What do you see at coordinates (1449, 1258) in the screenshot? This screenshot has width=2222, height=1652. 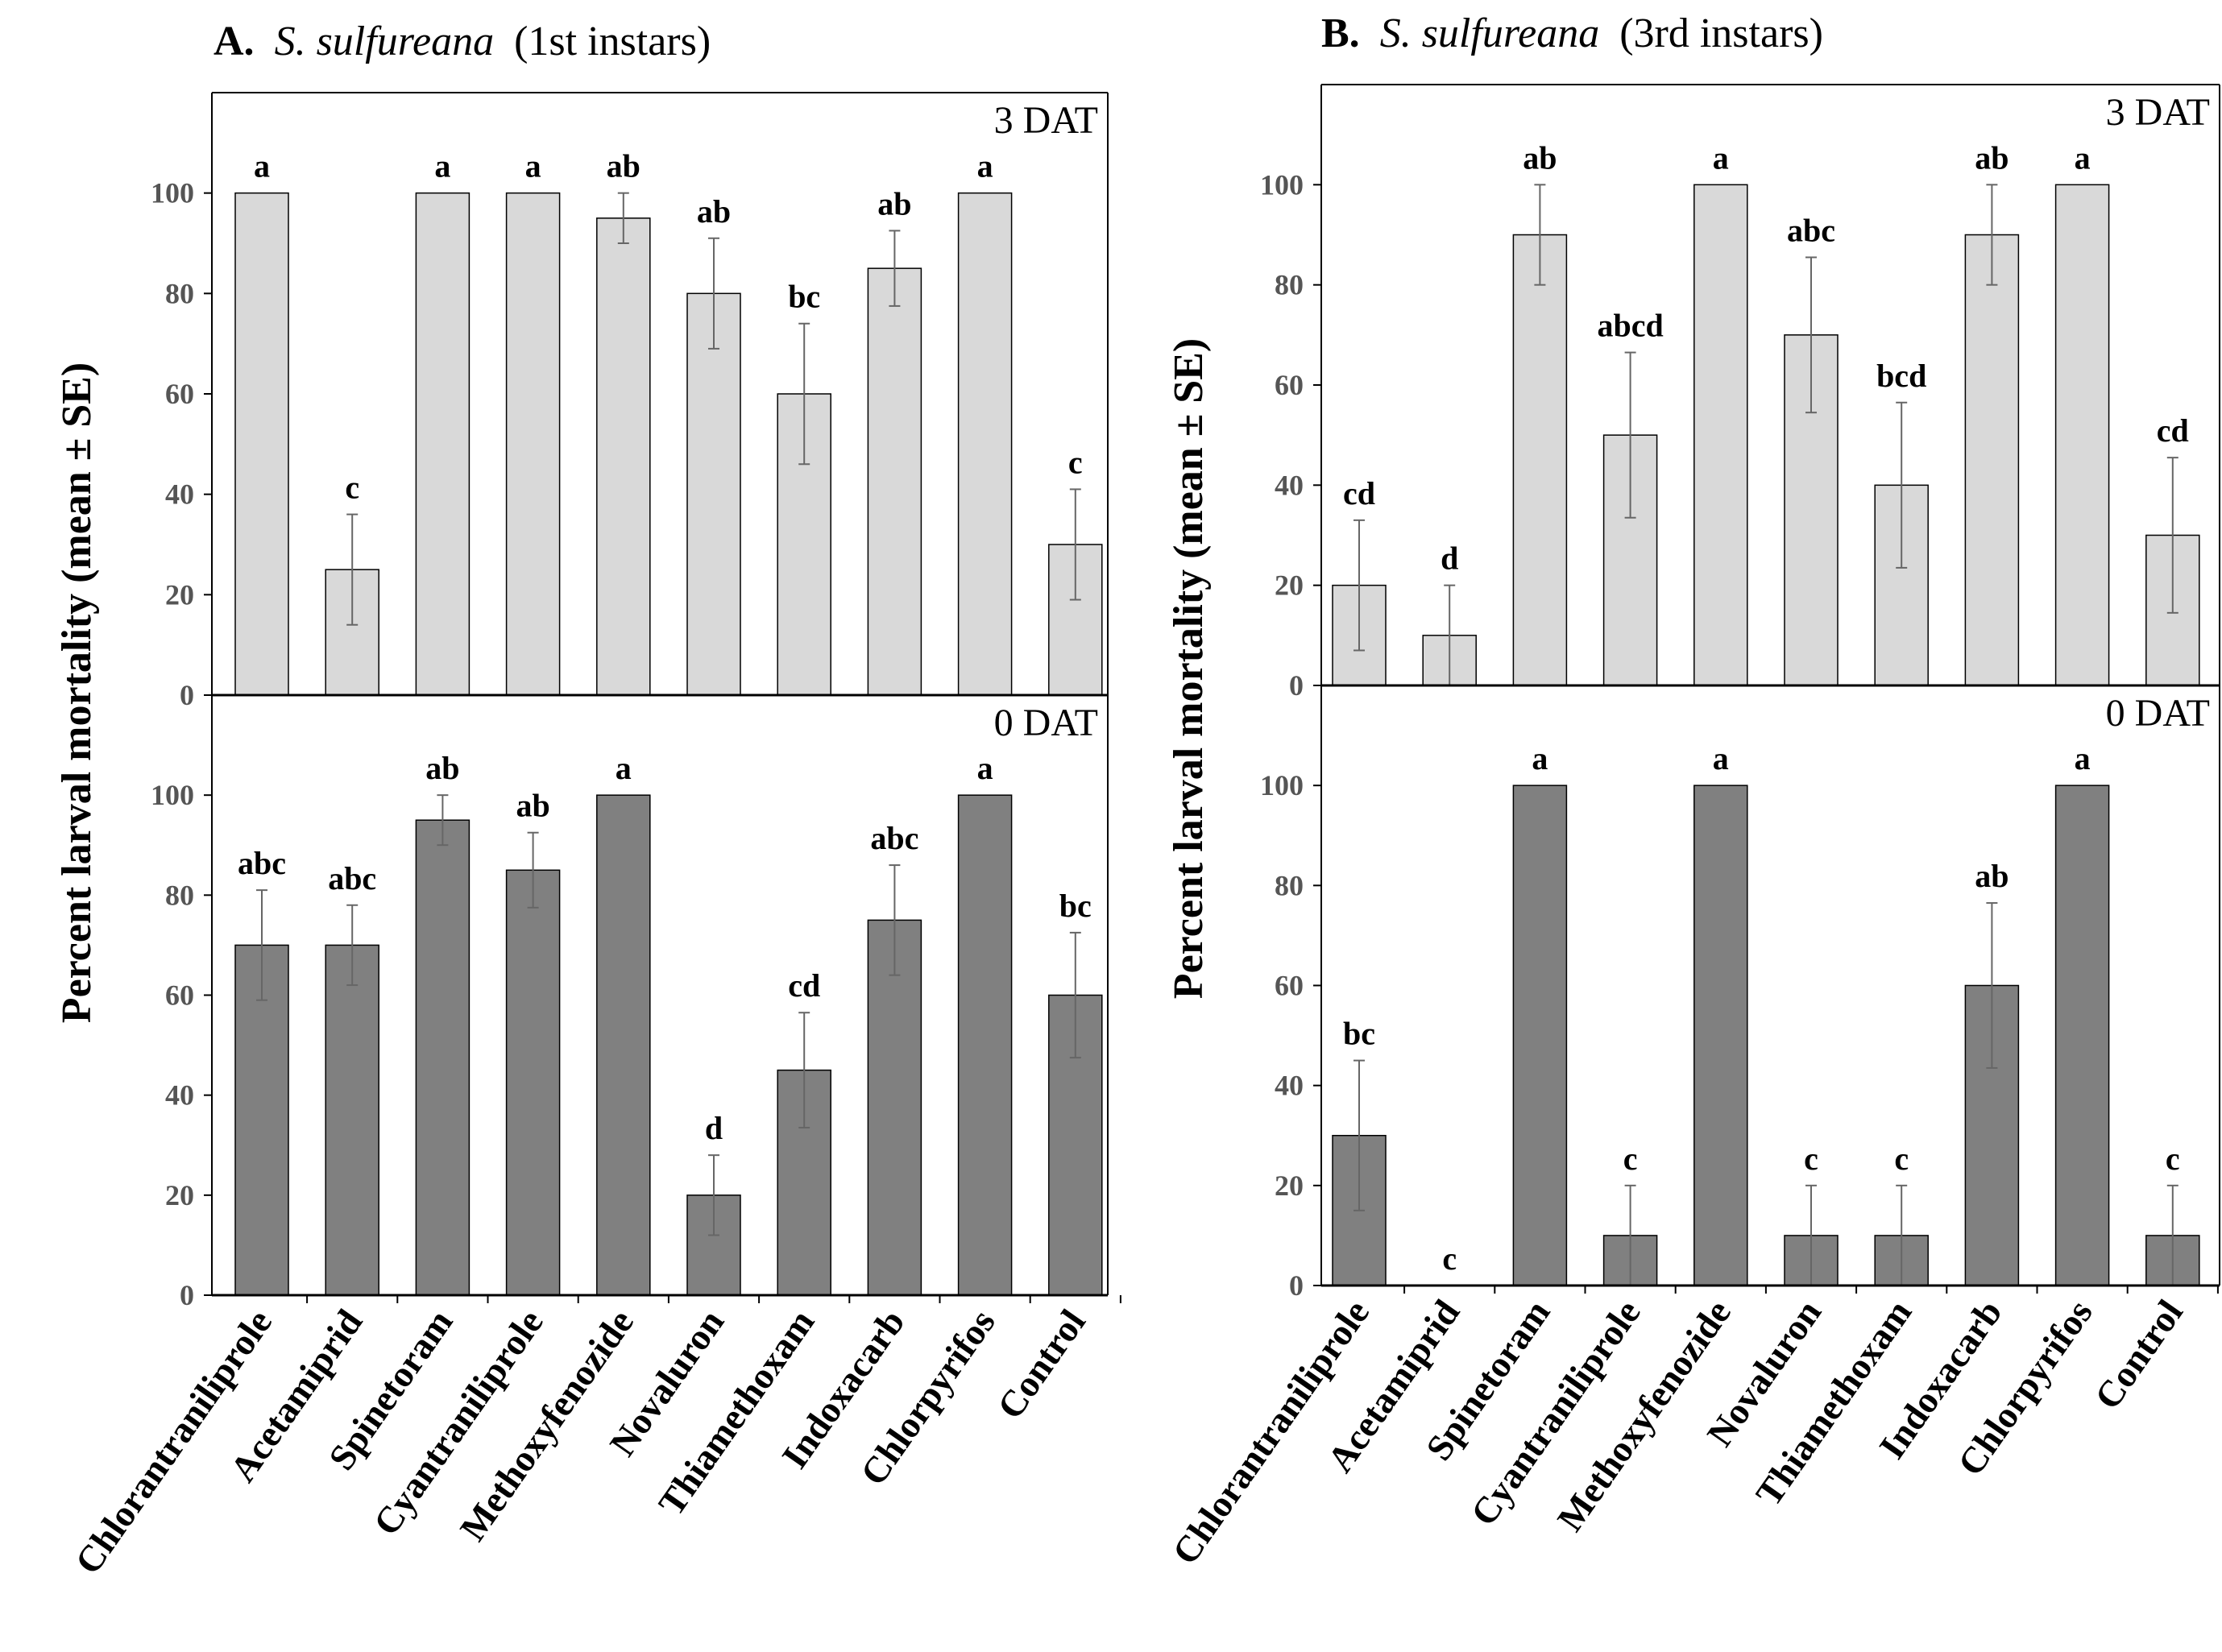 I see `chart-b-panel-0dat-sig-letter-2: c` at bounding box center [1449, 1258].